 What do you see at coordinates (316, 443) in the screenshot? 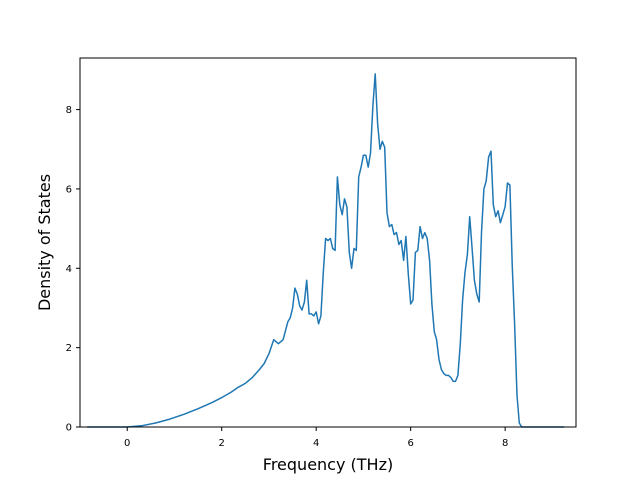
I see `x-tick-label: 4` at bounding box center [316, 443].